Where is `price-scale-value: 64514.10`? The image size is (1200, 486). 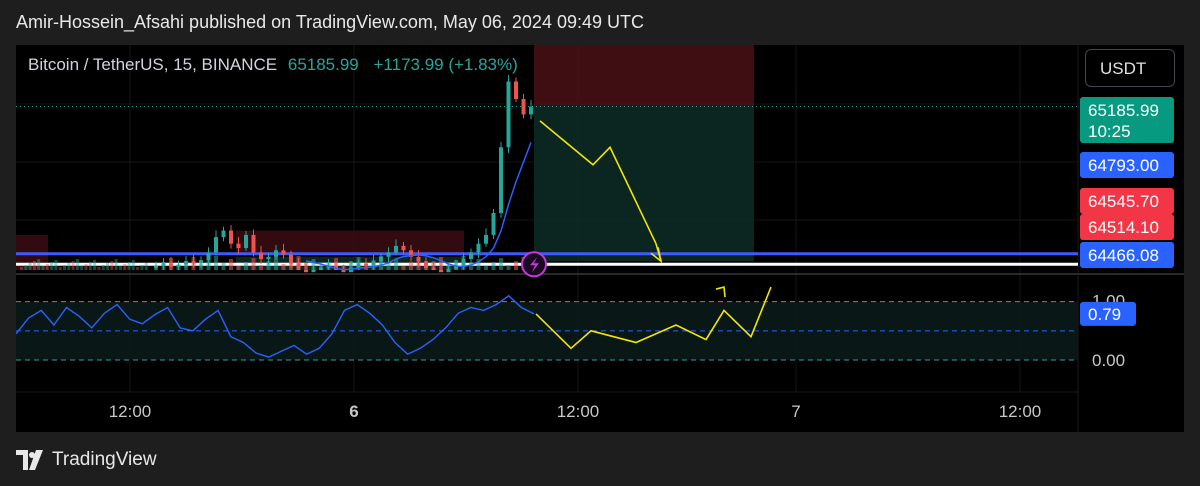
price-scale-value: 64514.10 is located at coordinates (1123, 227).